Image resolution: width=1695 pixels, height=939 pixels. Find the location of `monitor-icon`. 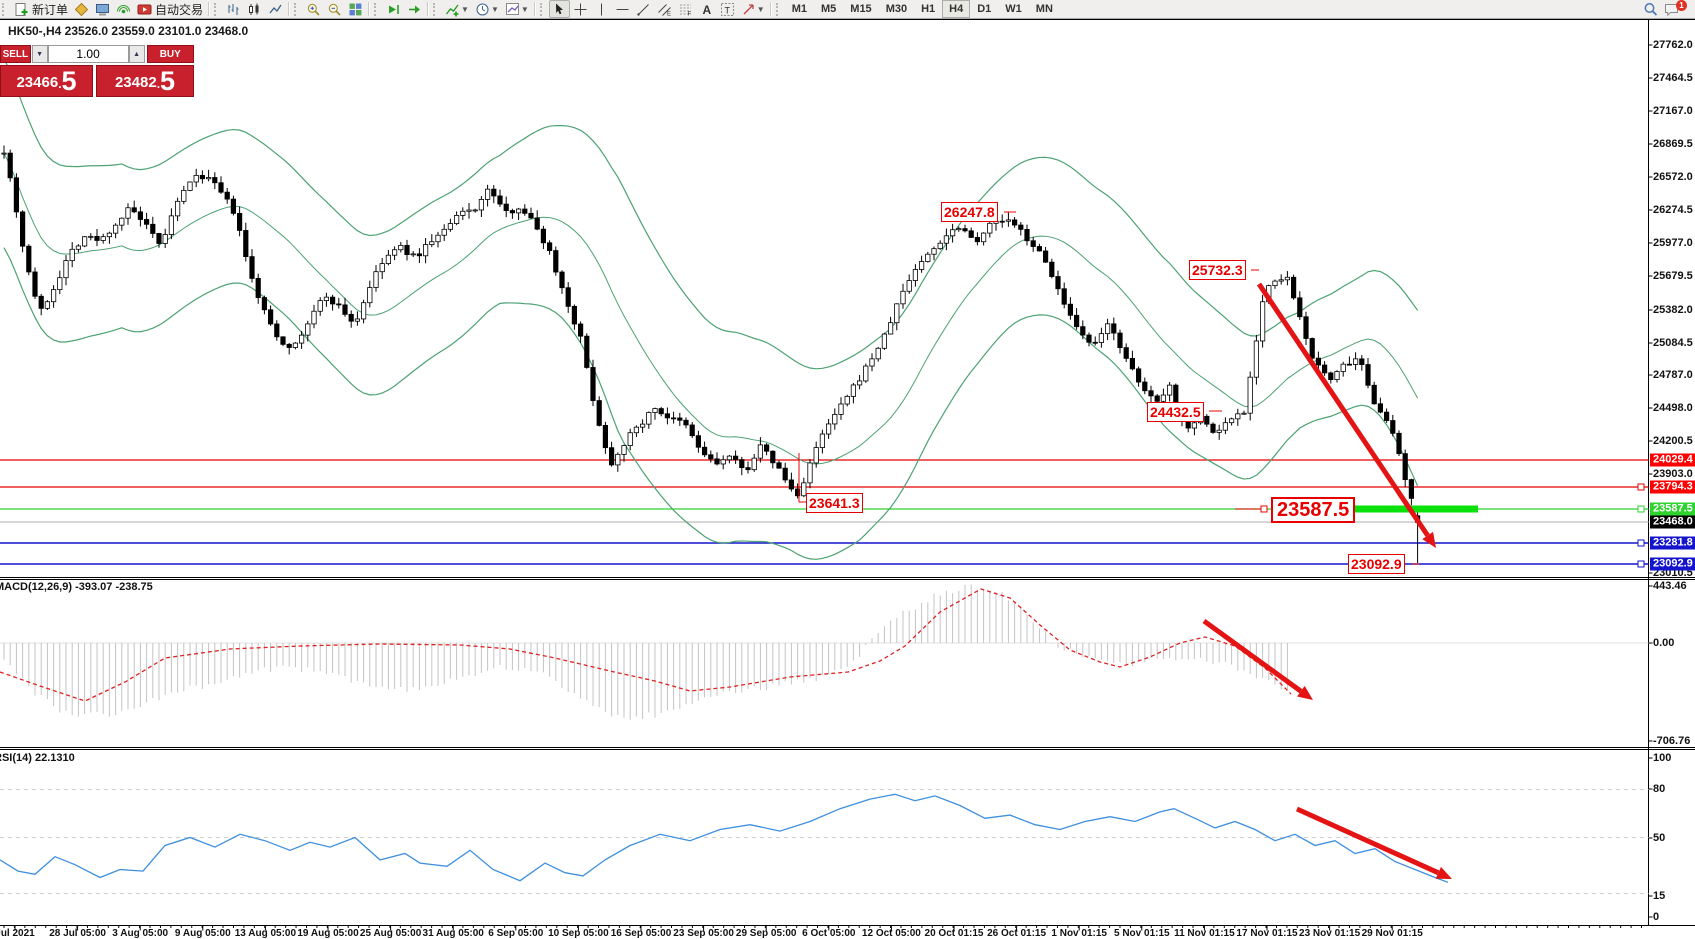

monitor-icon is located at coordinates (103, 9).